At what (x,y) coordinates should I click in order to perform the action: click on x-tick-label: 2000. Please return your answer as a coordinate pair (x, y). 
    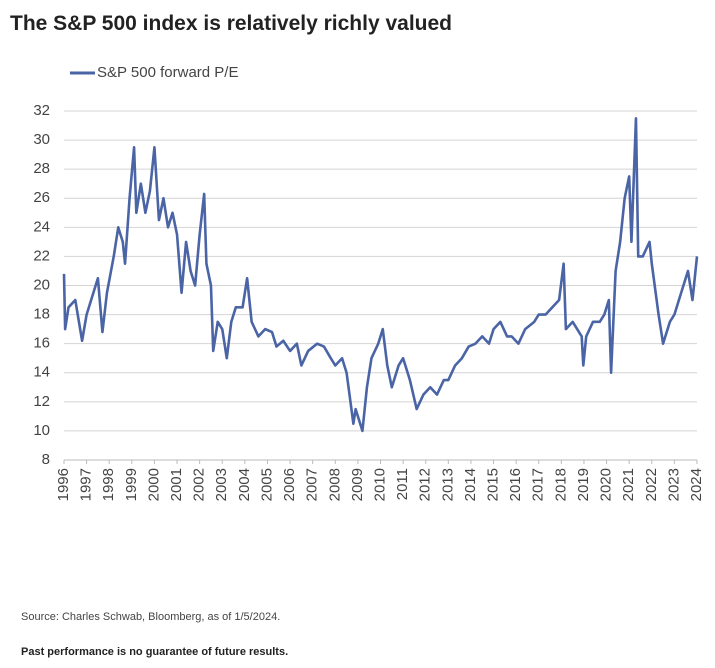
    Looking at the image, I should click on (153, 484).